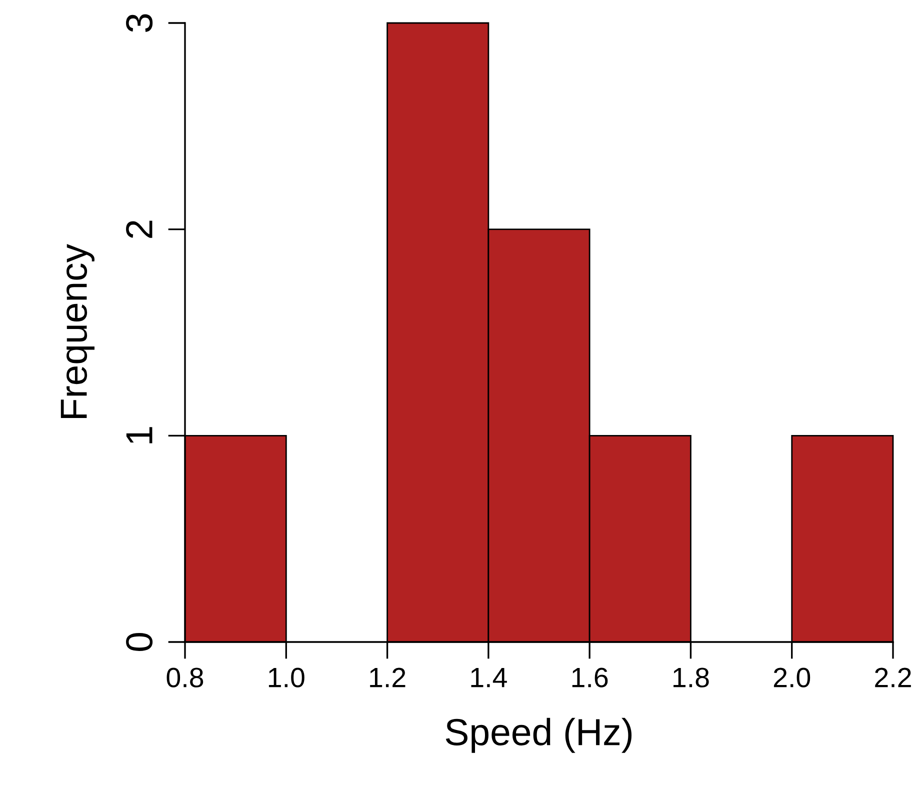 Image resolution: width=923 pixels, height=791 pixels. What do you see at coordinates (286, 678) in the screenshot?
I see `x-tick-label: 1.0` at bounding box center [286, 678].